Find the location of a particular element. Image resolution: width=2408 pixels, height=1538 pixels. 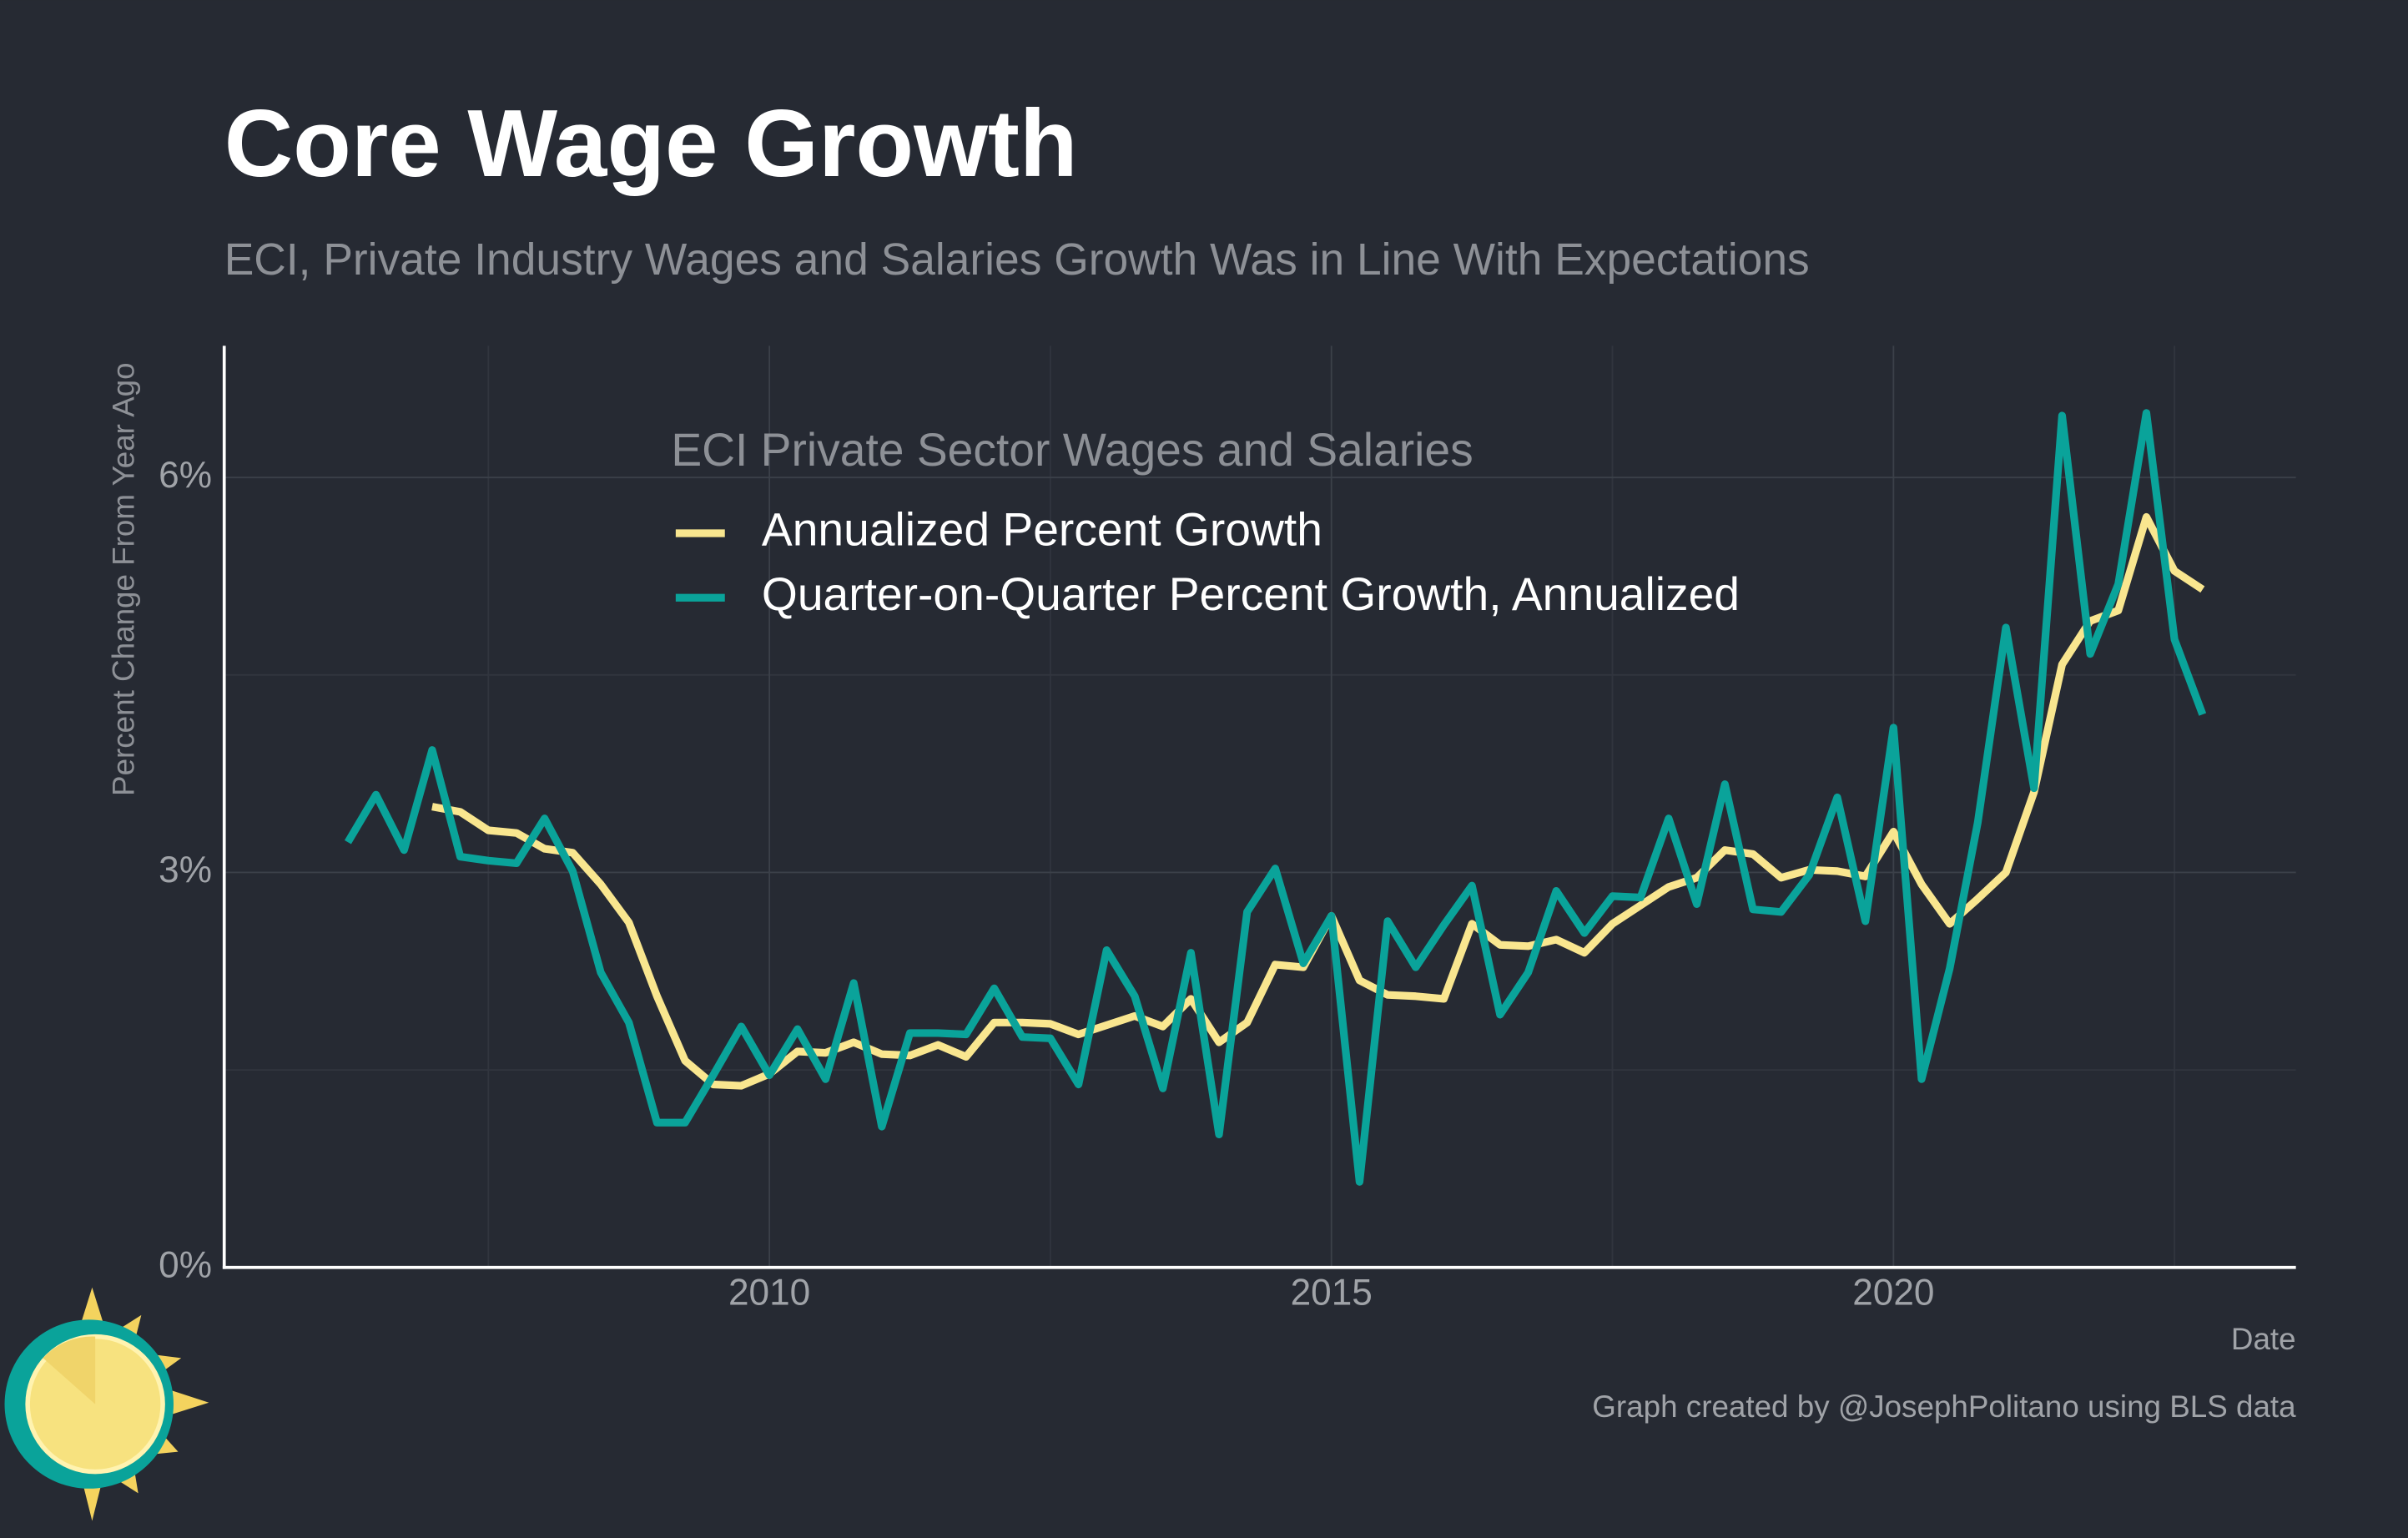

legend-label: Annualized Percent Growth is located at coordinates (1042, 530).